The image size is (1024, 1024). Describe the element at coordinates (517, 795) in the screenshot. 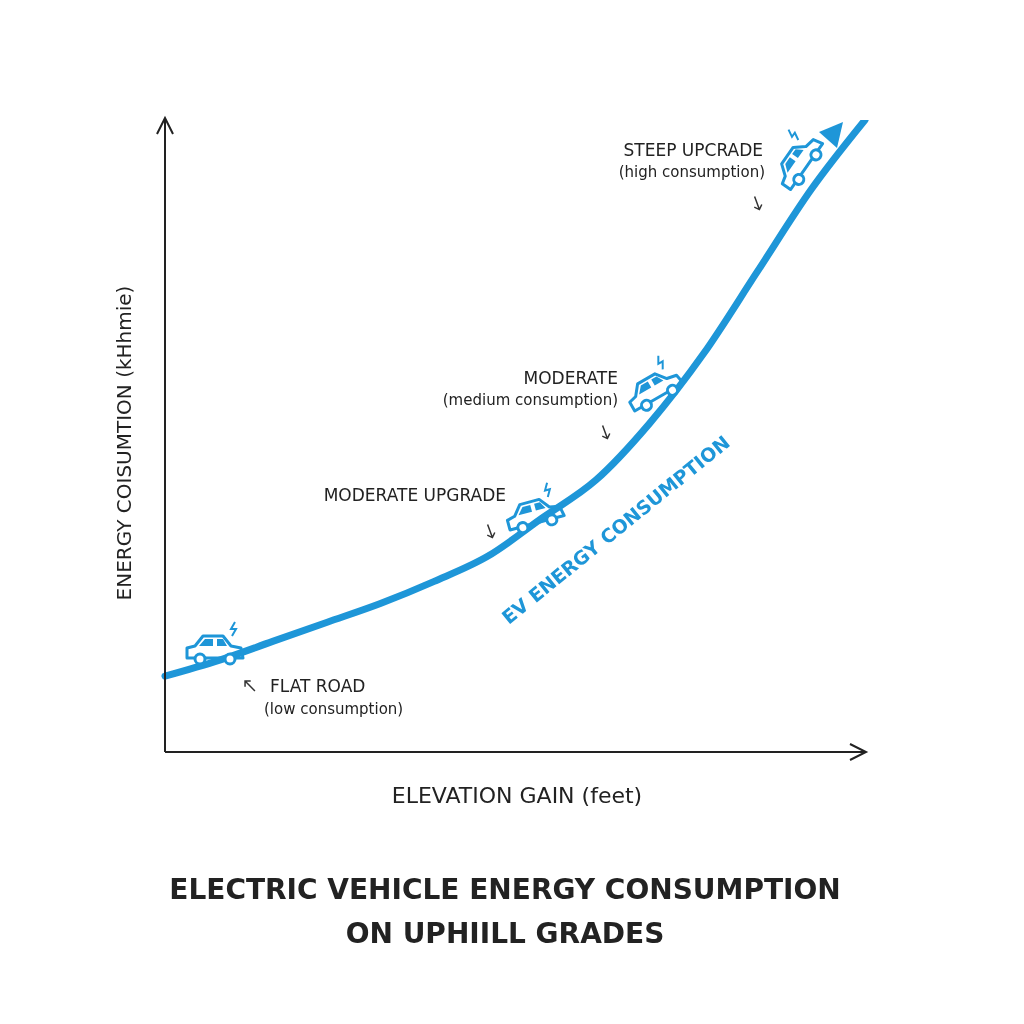

I see `x-axis-title: ELEVATION GAIN (feet)` at that location.